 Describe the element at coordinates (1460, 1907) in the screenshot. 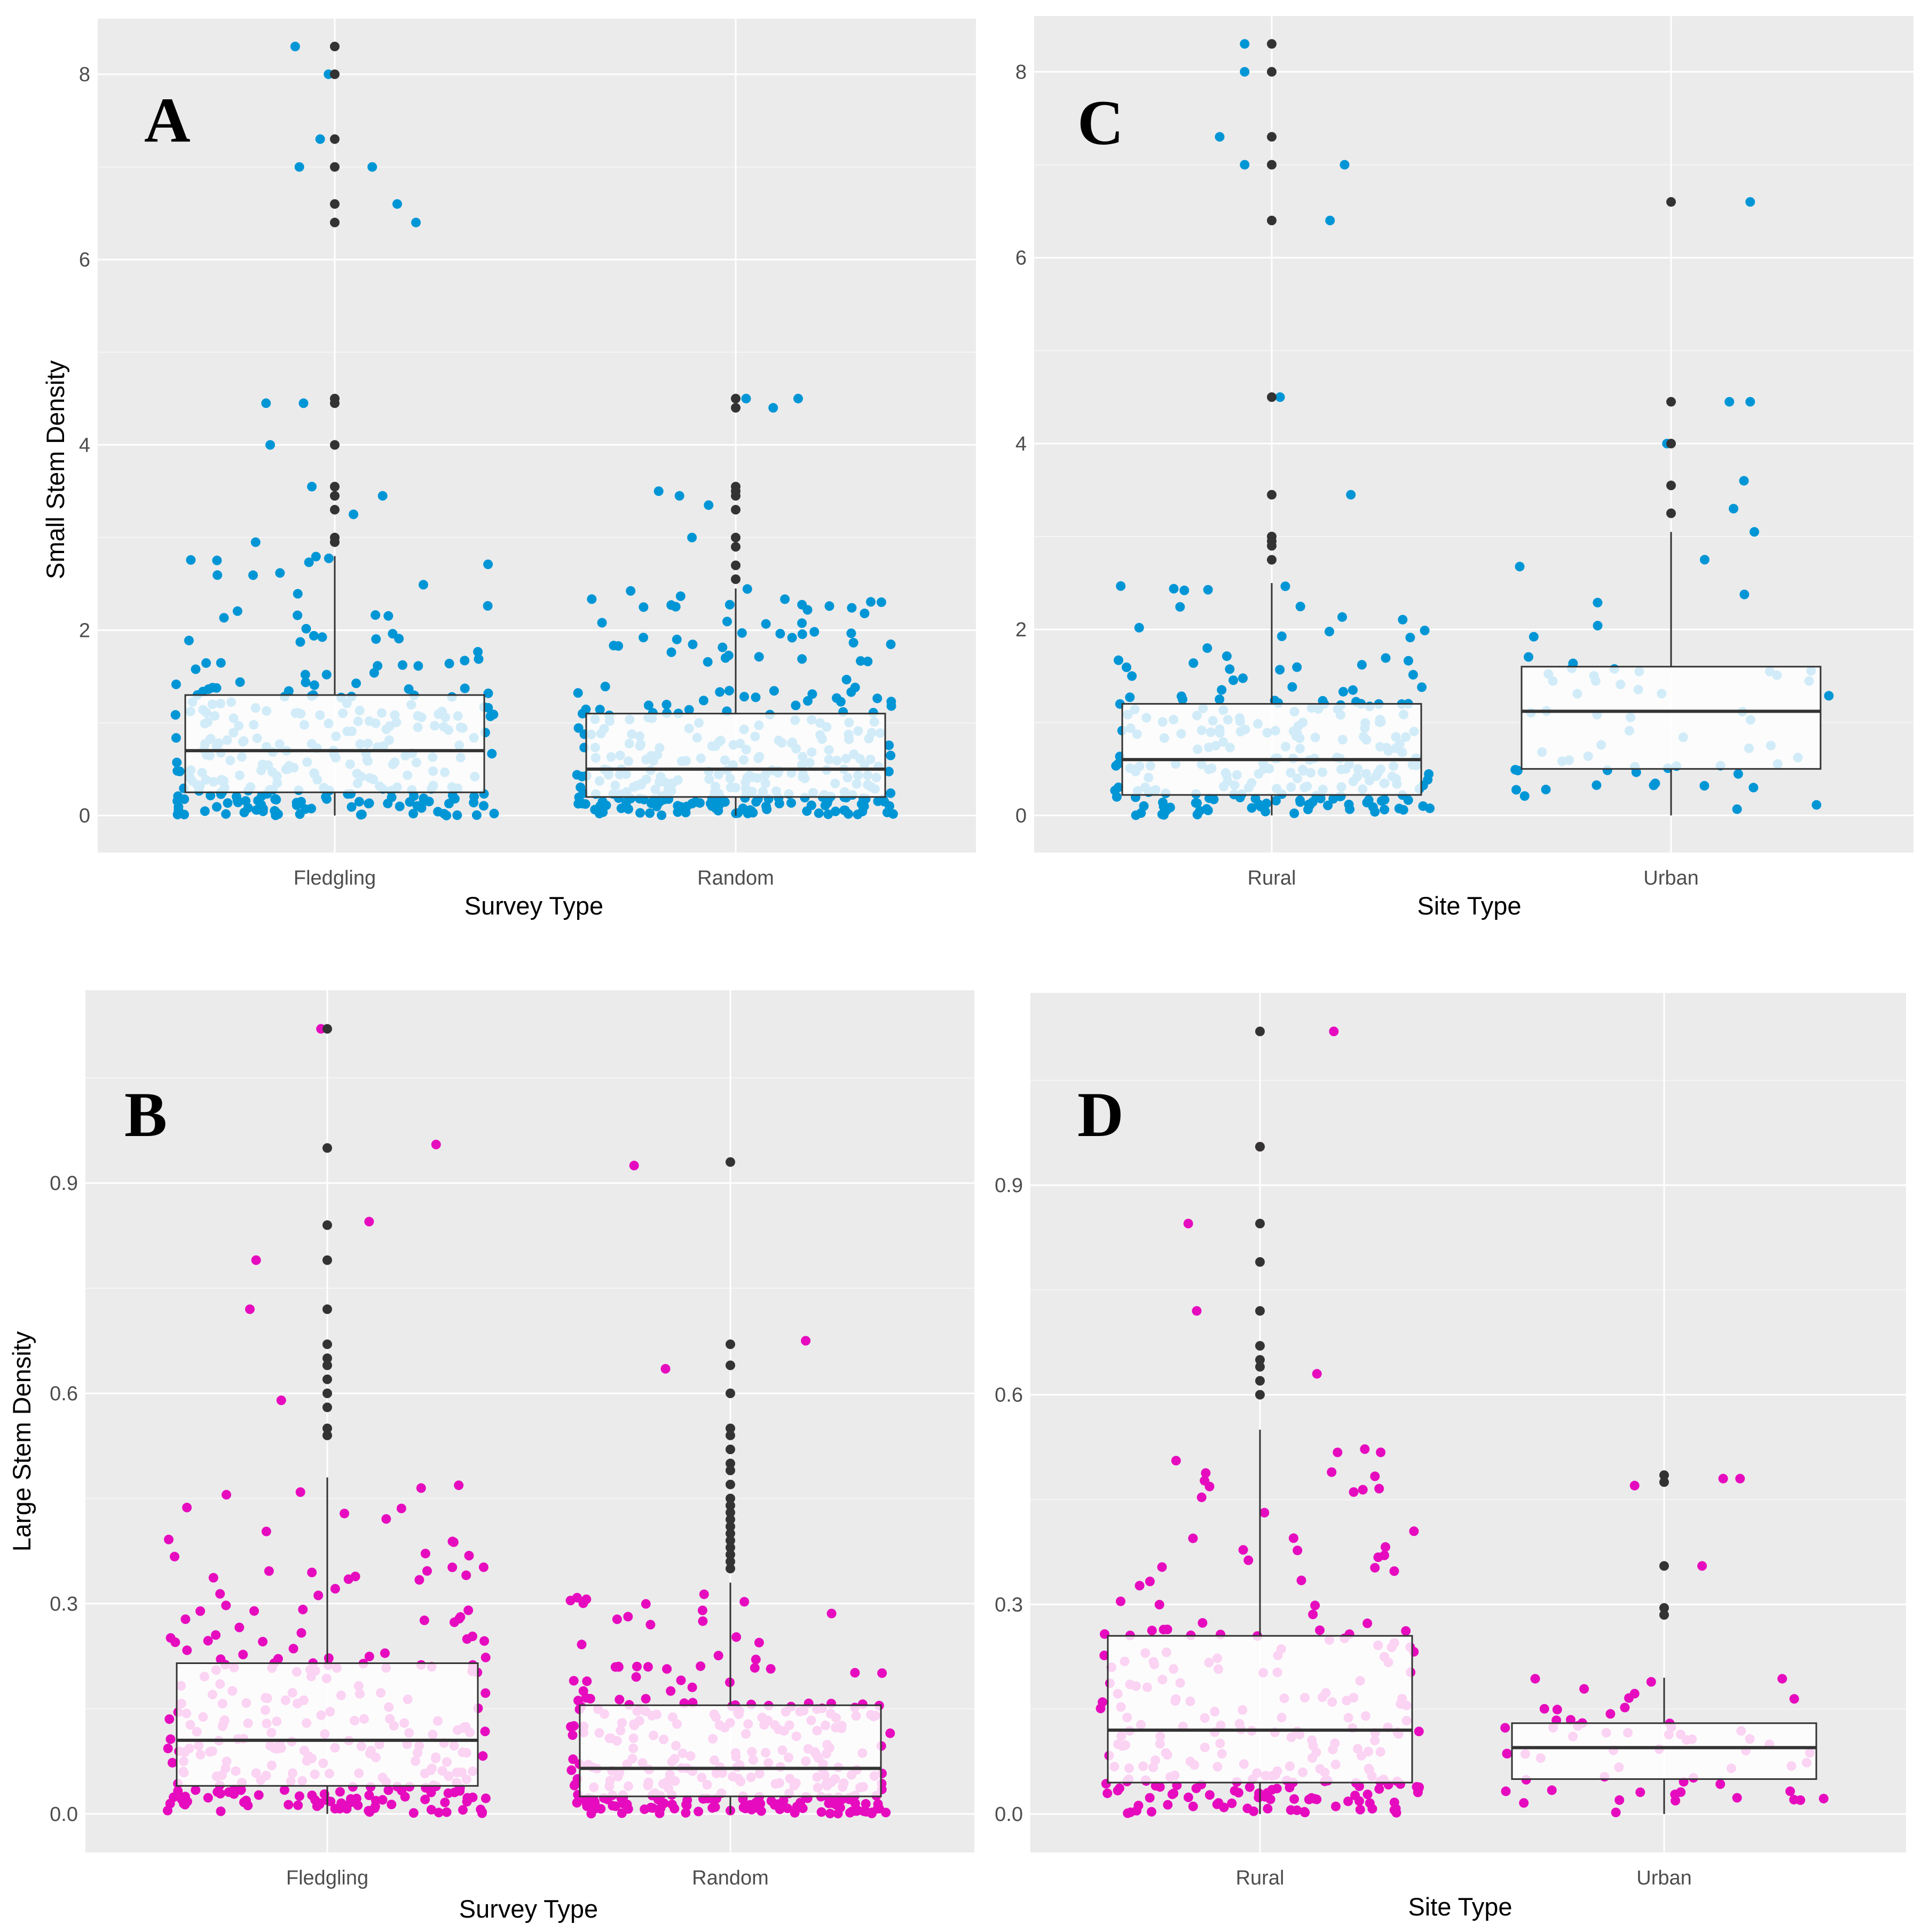

I see `x-axis-title: Site Type` at that location.